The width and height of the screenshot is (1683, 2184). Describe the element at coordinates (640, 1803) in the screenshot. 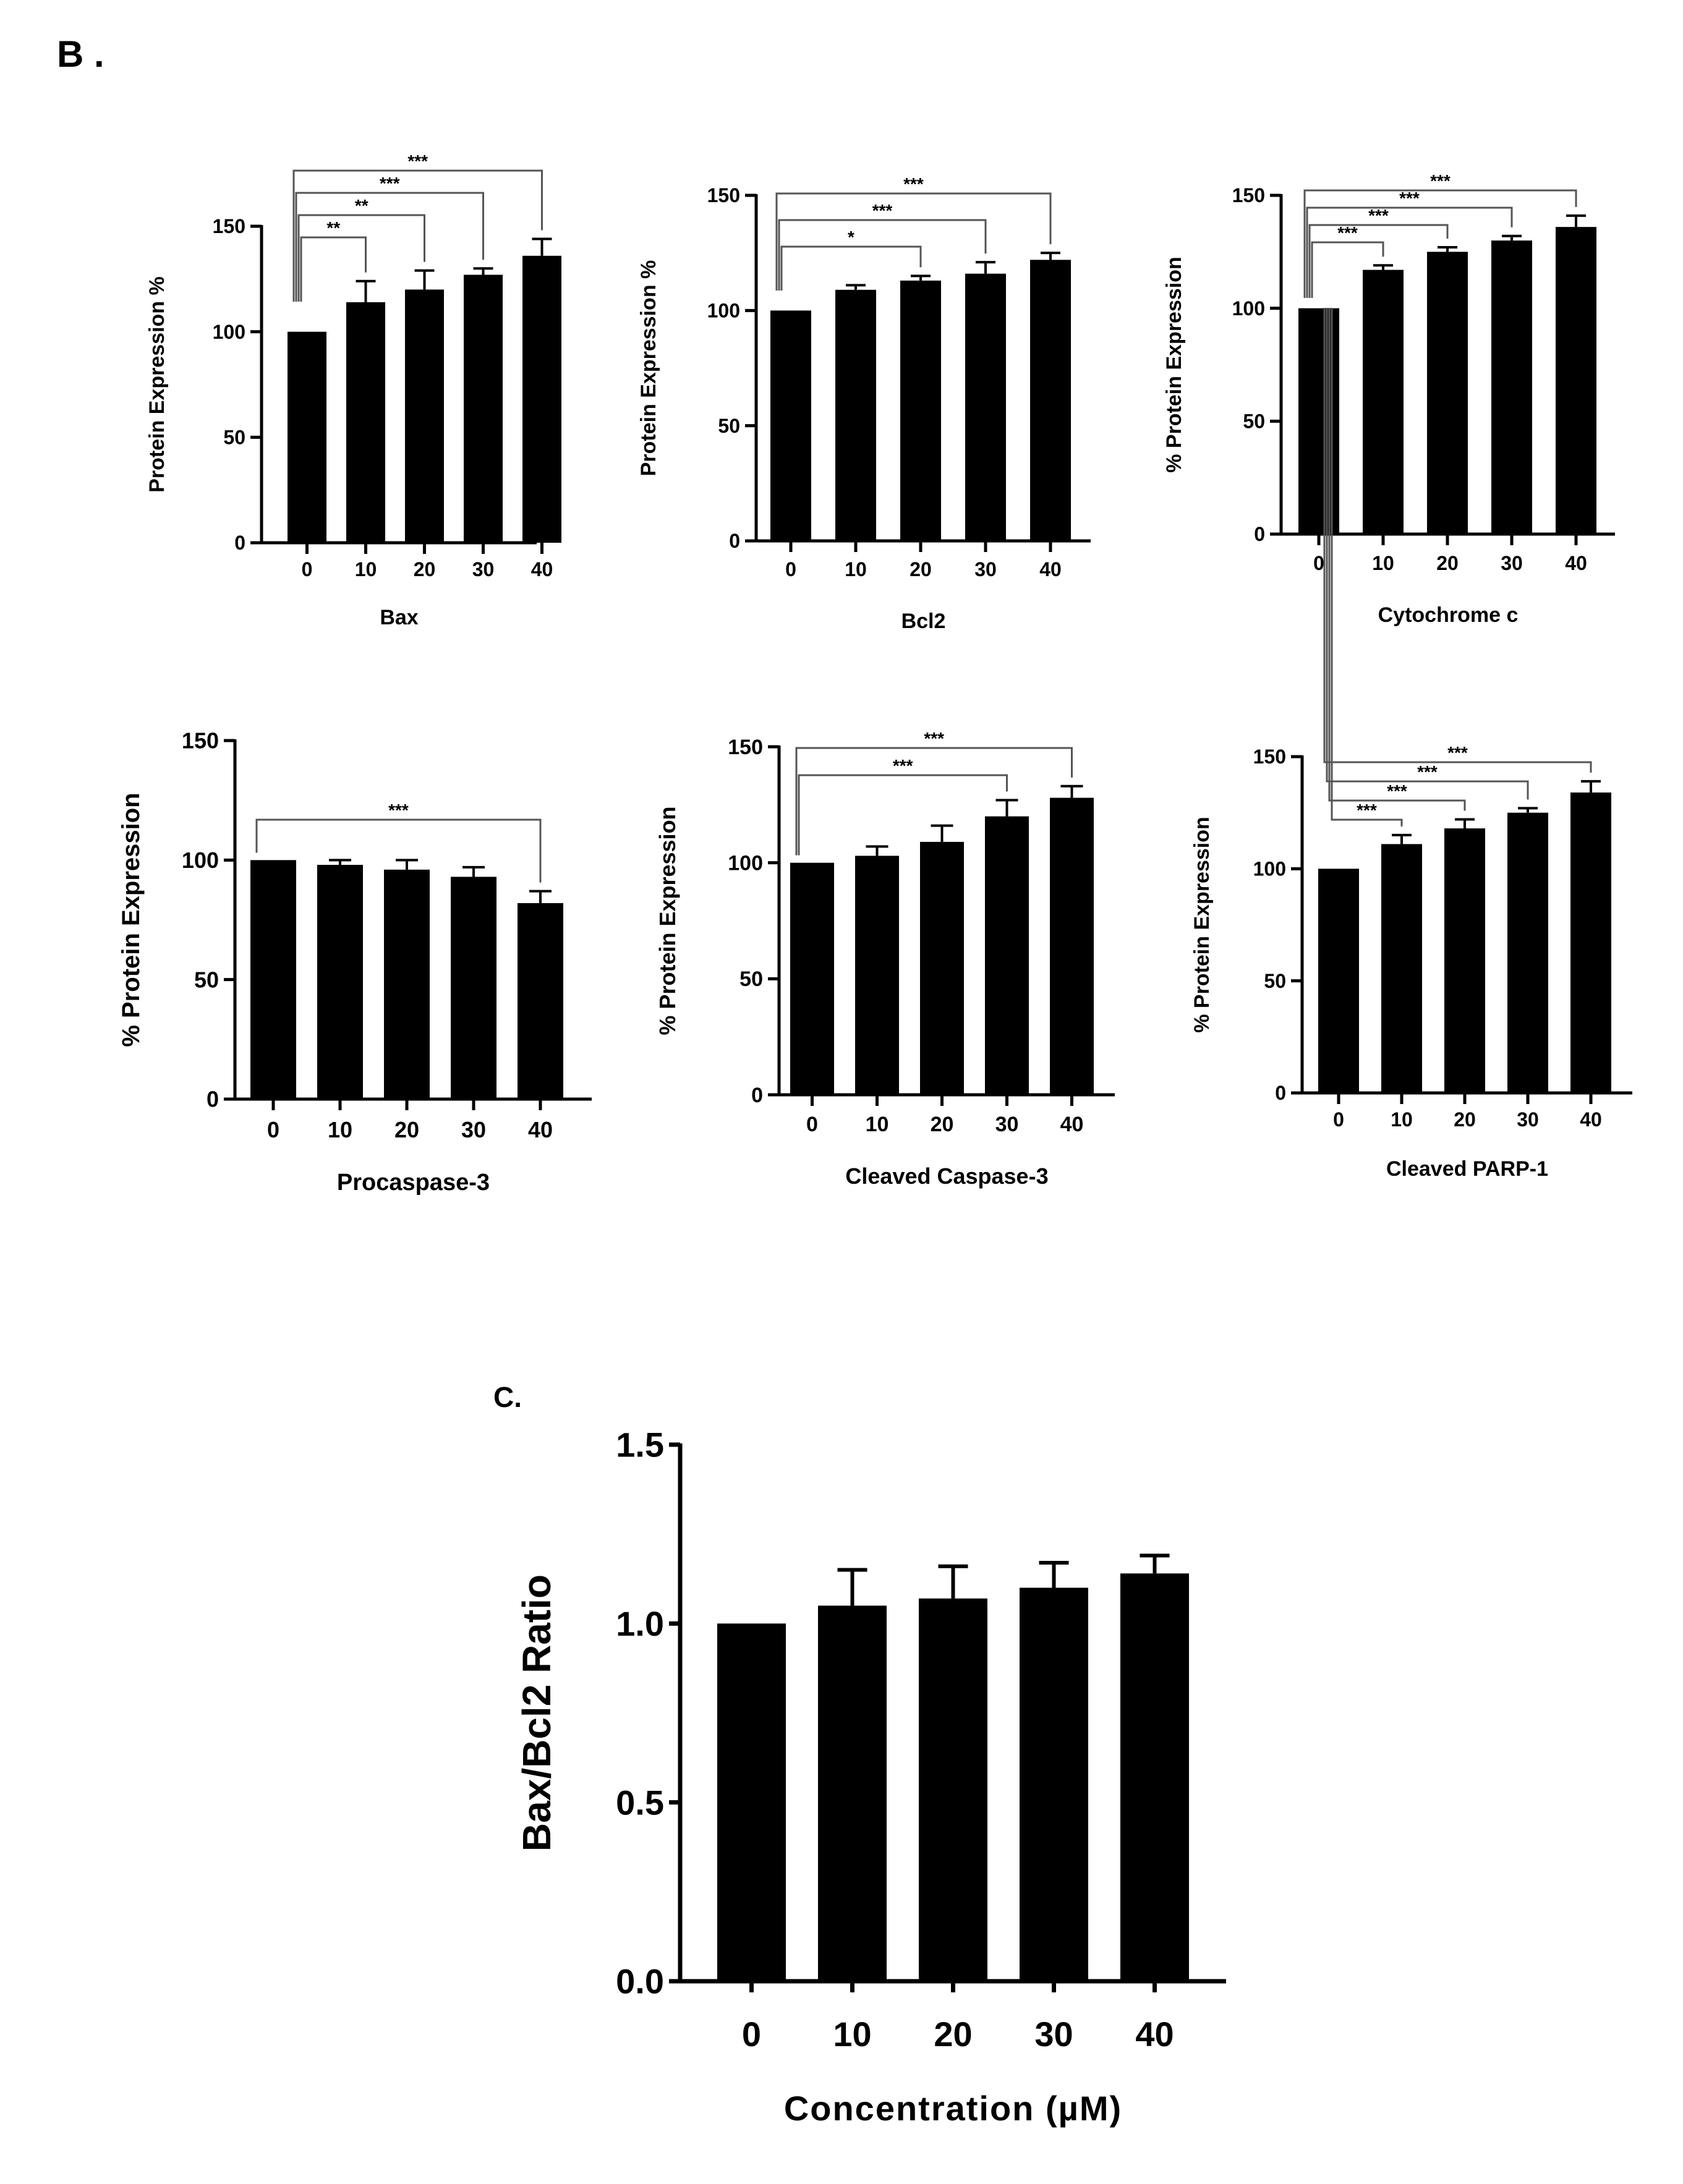

I see `y-tick-label: 0.5` at that location.